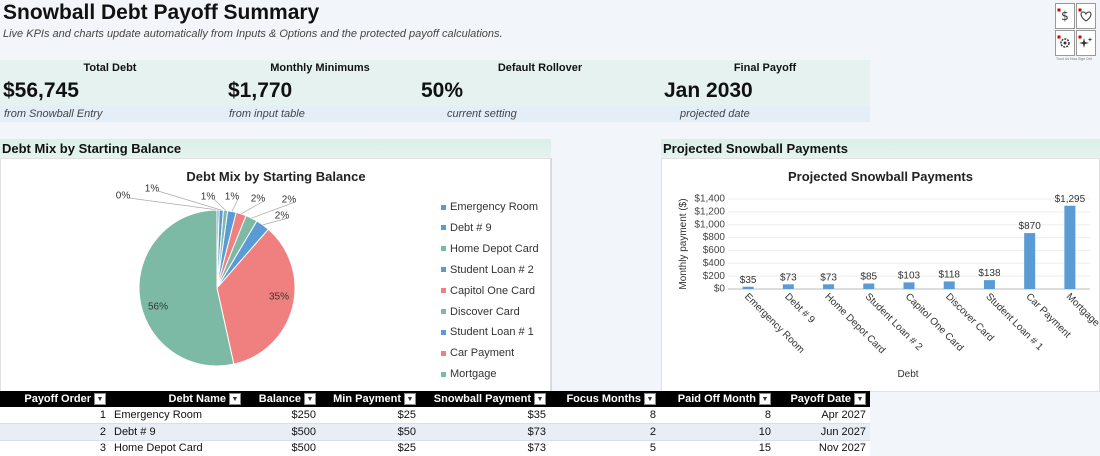 This screenshot has height=456, width=1100. Describe the element at coordinates (485, 399) in the screenshot. I see `column-header: Snowball Payment ▼` at that location.